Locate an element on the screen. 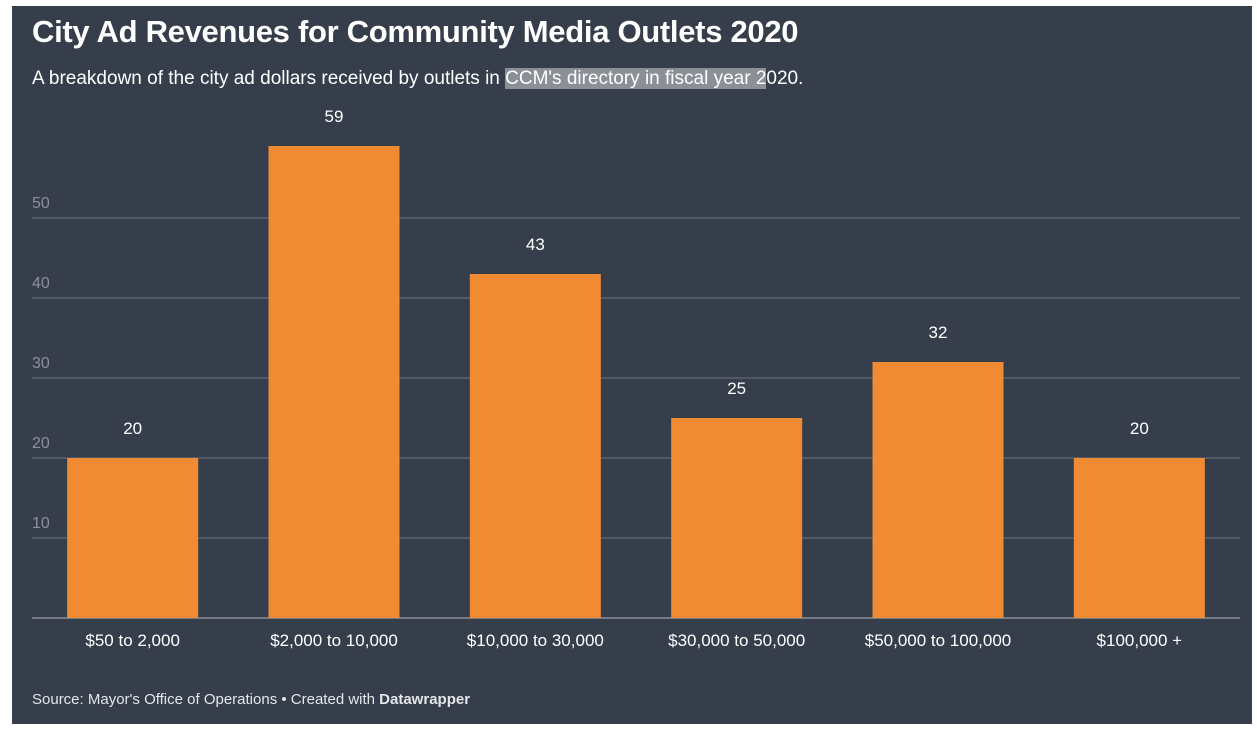  data-label: 25 is located at coordinates (736, 388).